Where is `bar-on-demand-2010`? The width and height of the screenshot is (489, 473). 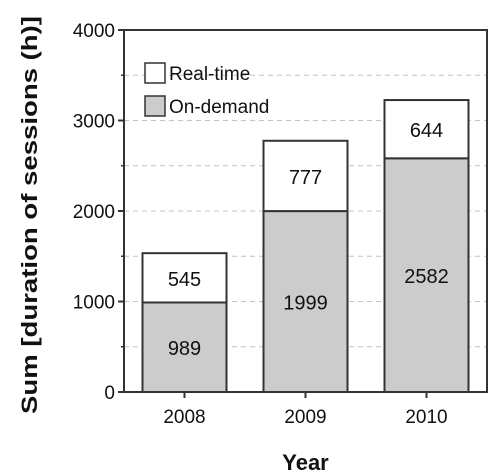
bar-on-demand-2010 is located at coordinates (426, 275).